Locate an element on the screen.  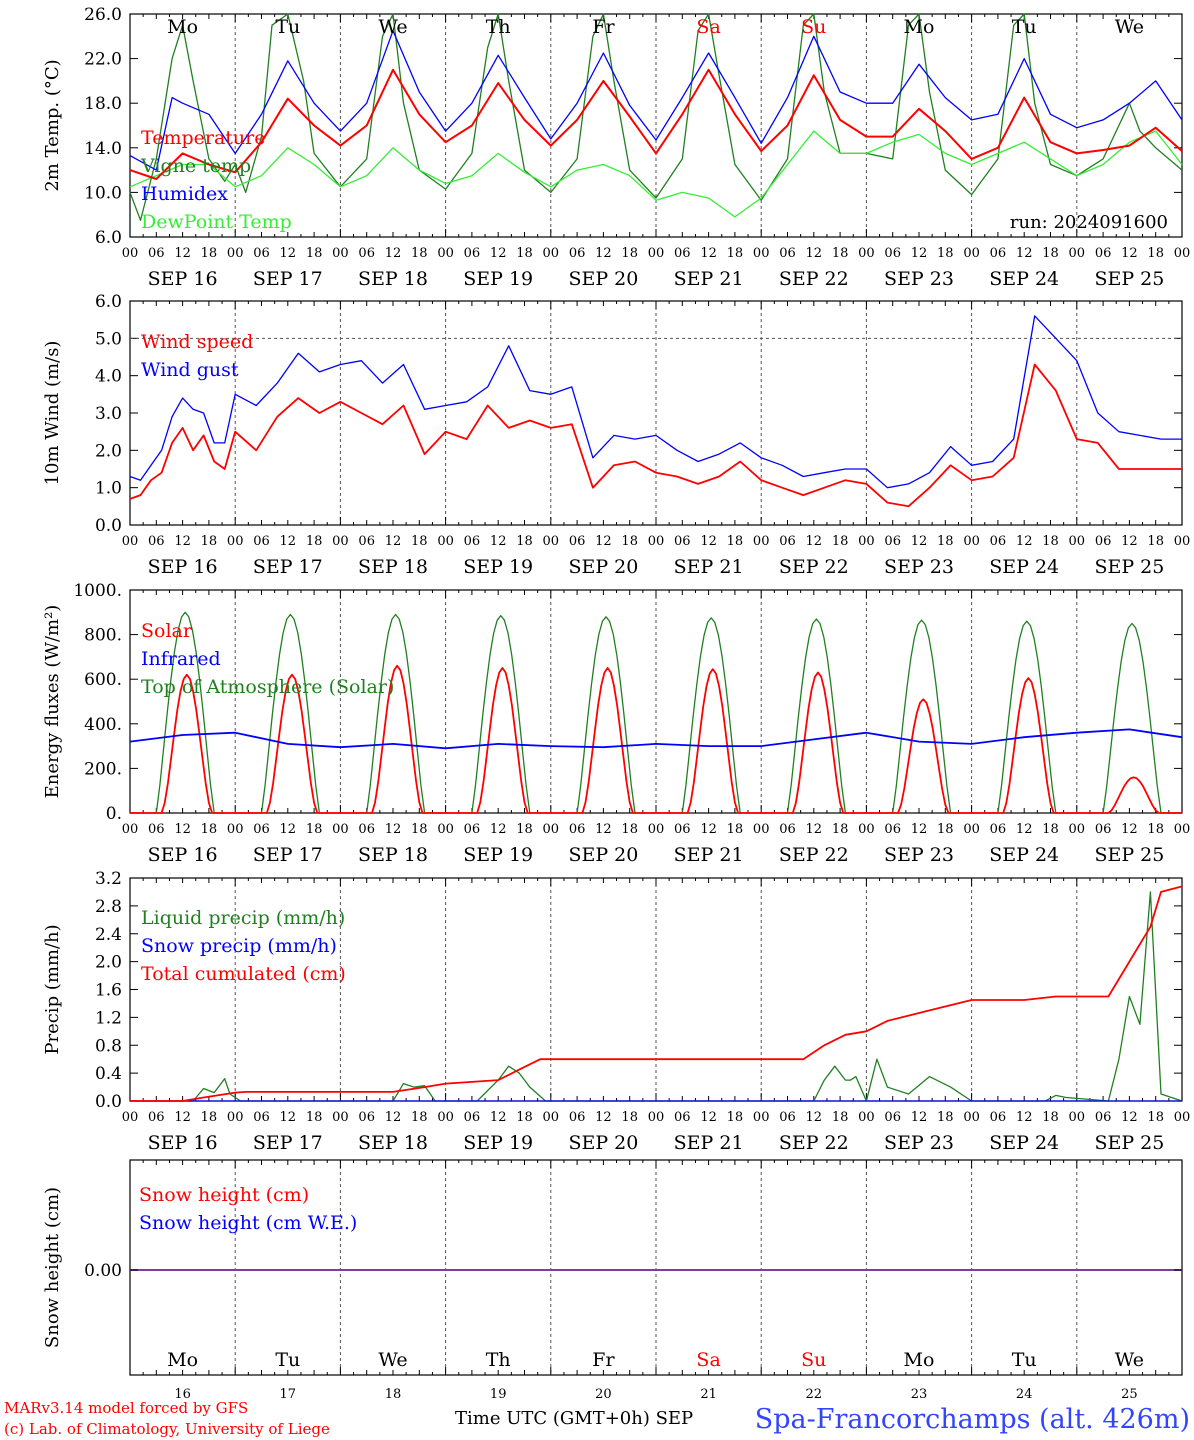
snow-y-tick-label: 0.00 is located at coordinates (103, 1271).